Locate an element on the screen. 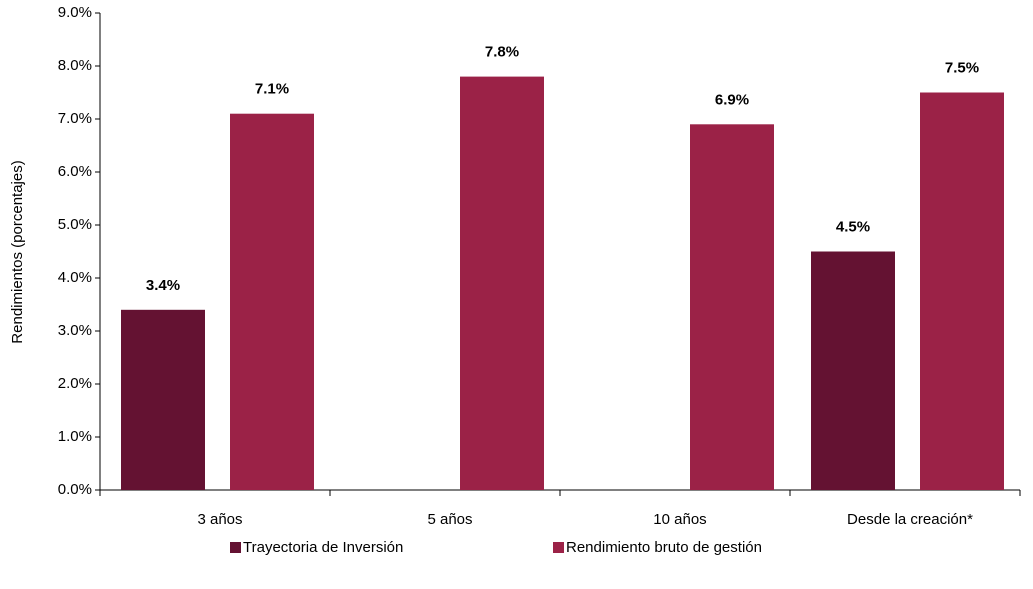 The width and height of the screenshot is (1033, 589). value-label: 7.8% is located at coordinates (502, 52).